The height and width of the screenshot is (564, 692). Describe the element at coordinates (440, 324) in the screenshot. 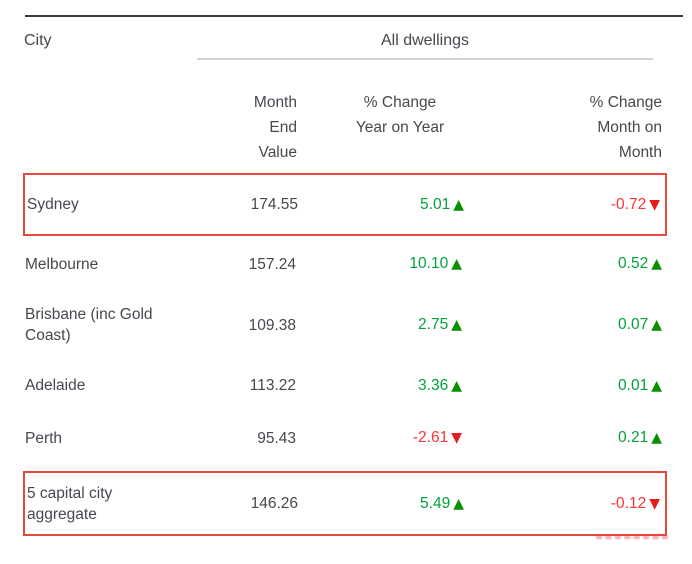

I see `yoy-change-cell: 2.75 ▲` at that location.